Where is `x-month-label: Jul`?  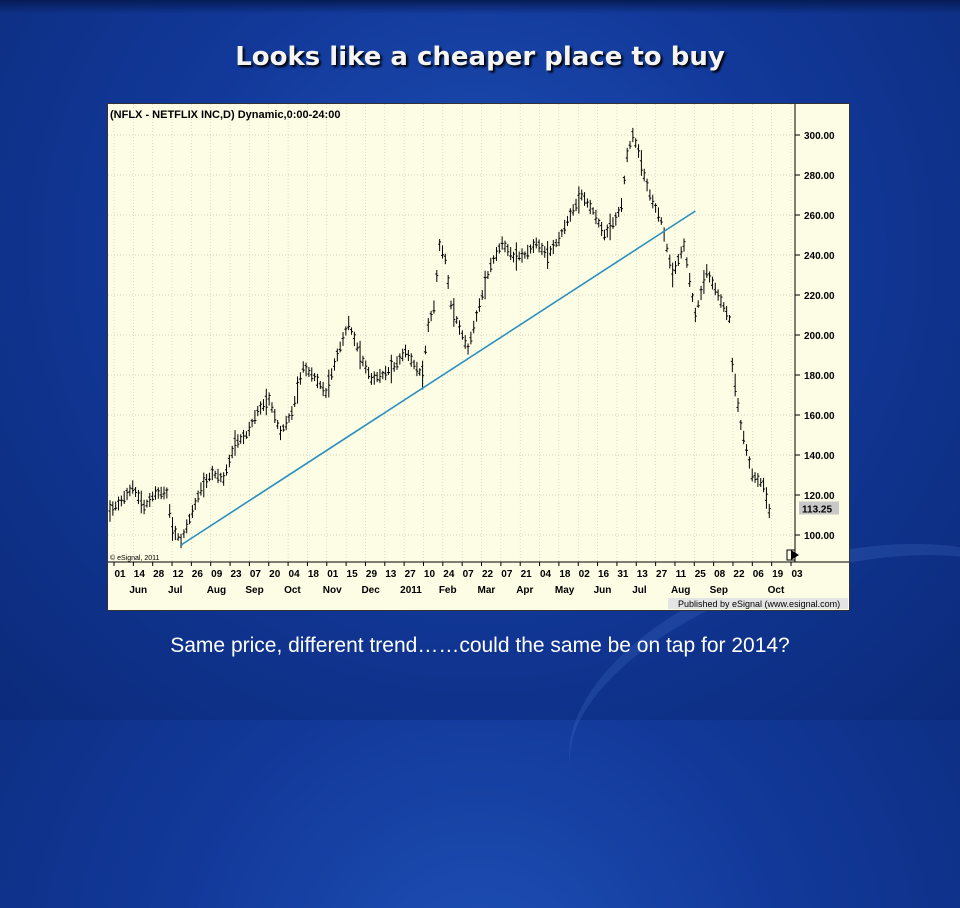 x-month-label: Jul is located at coordinates (175, 590).